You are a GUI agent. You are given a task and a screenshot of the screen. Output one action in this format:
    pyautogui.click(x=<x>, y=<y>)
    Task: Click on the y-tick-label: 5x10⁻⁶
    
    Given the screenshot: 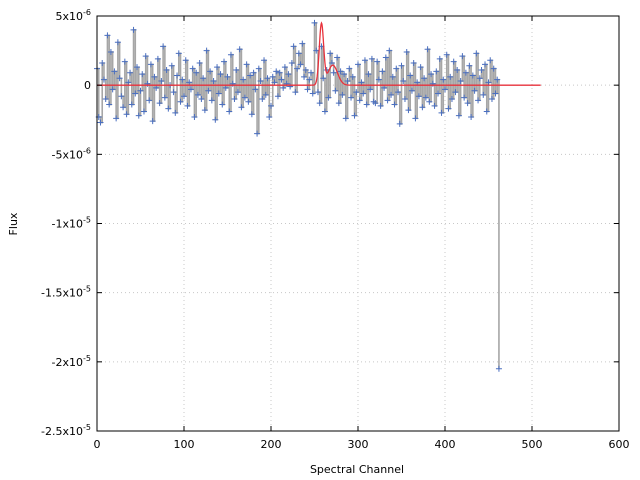 What is the action you would take?
    pyautogui.click(x=74, y=15)
    